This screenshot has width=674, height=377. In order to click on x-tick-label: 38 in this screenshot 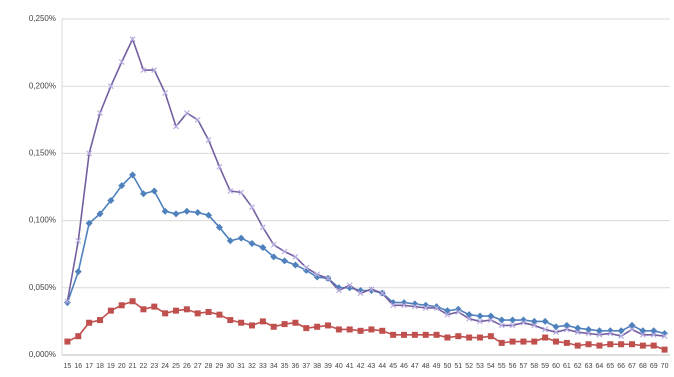, I will do `click(317, 366)`.